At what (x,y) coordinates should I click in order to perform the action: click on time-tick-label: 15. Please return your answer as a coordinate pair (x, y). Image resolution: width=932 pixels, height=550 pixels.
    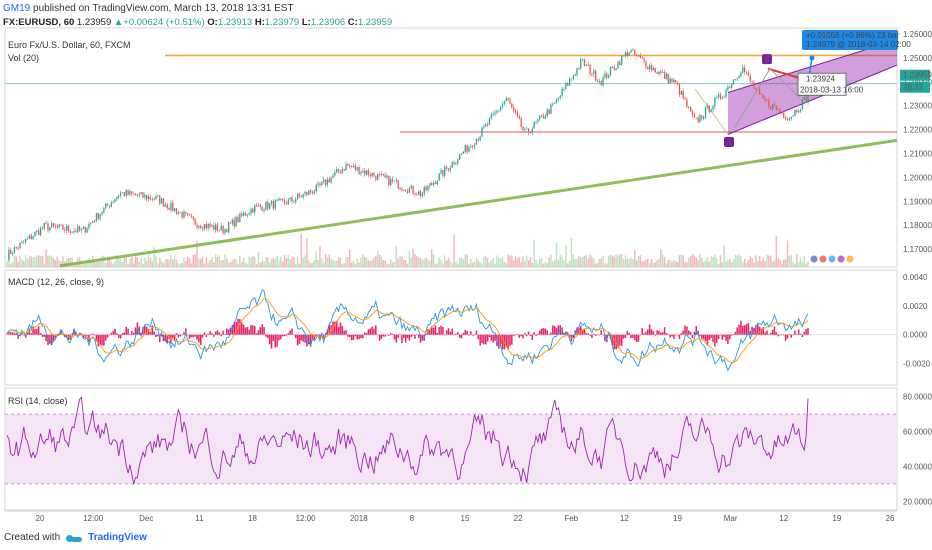
    Looking at the image, I should click on (465, 518).